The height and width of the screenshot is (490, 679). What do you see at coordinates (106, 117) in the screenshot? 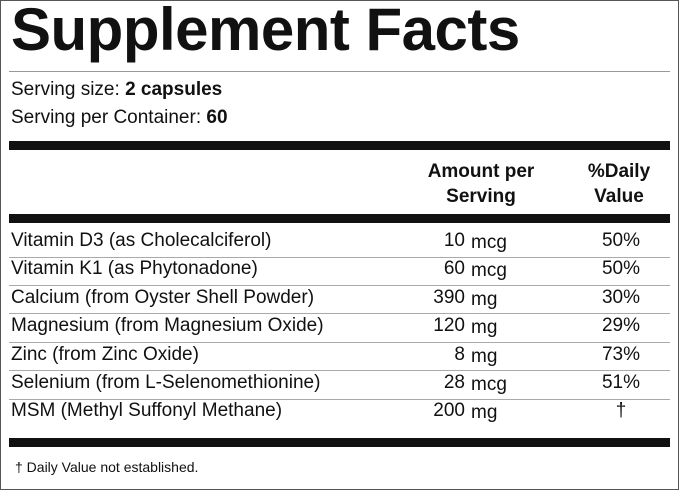
I see `label: Serving per Container:` at bounding box center [106, 117].